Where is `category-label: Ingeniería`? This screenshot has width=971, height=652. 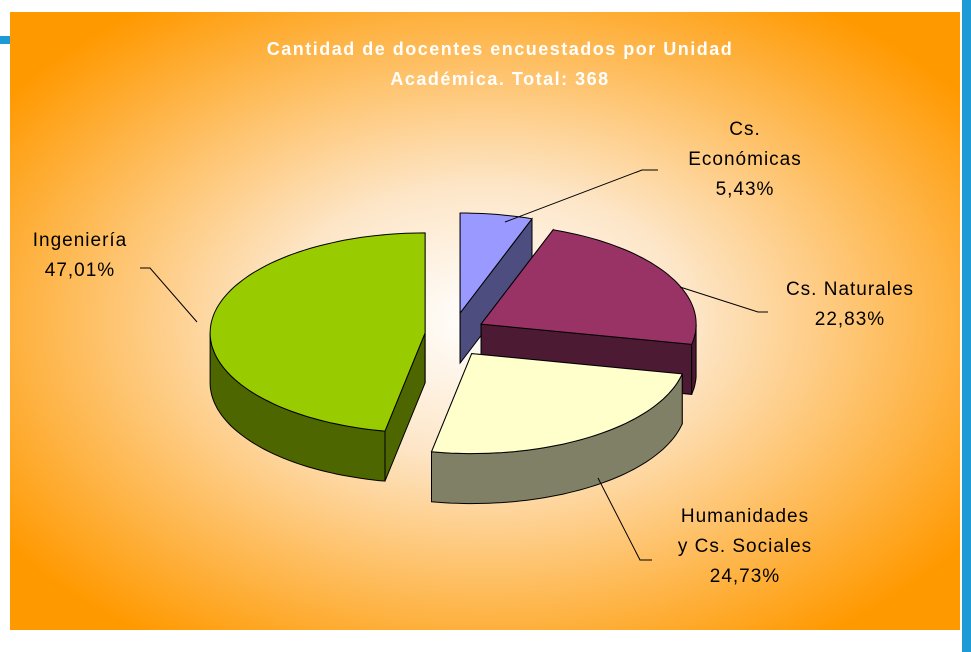
category-label: Ingeniería is located at coordinates (80, 240).